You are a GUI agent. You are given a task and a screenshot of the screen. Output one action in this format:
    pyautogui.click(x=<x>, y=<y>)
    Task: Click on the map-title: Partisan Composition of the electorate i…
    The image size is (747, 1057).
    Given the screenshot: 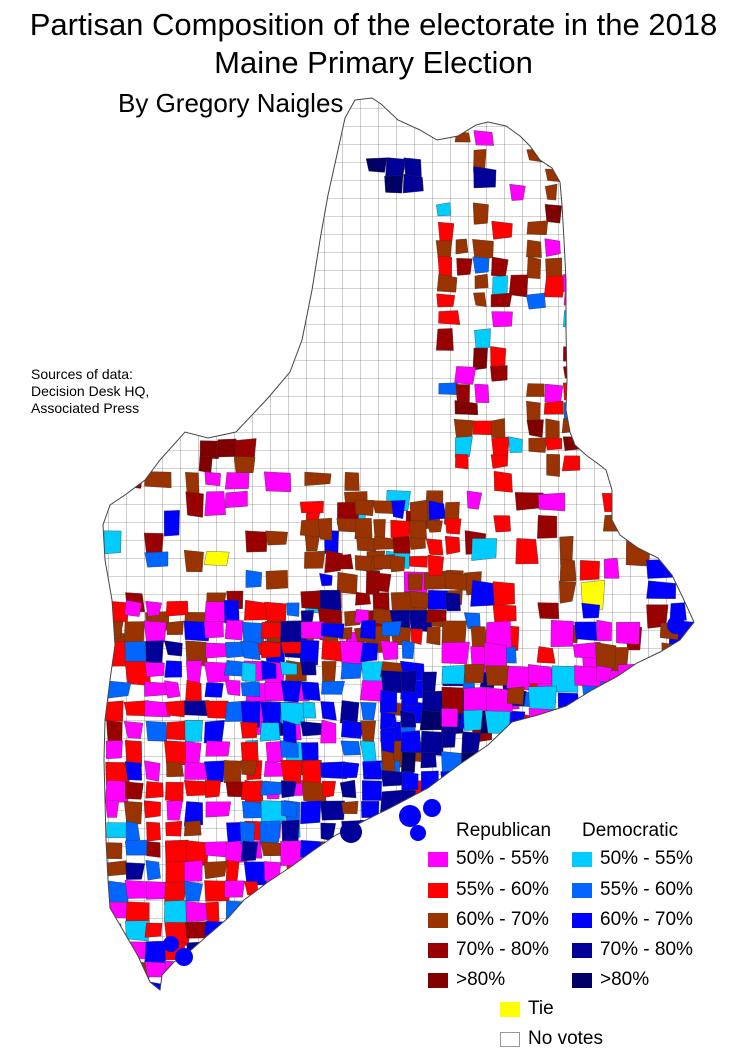 What is the action you would take?
    pyautogui.click(x=373, y=44)
    